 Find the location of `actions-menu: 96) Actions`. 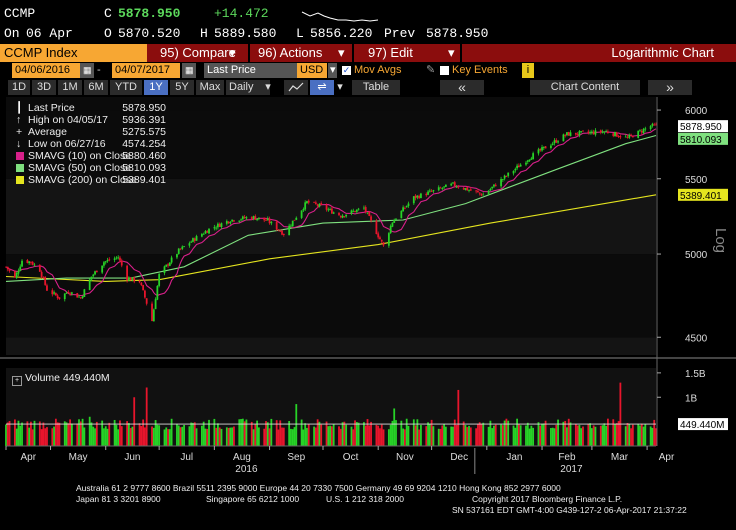

actions-menu: 96) Actions is located at coordinates (290, 52).